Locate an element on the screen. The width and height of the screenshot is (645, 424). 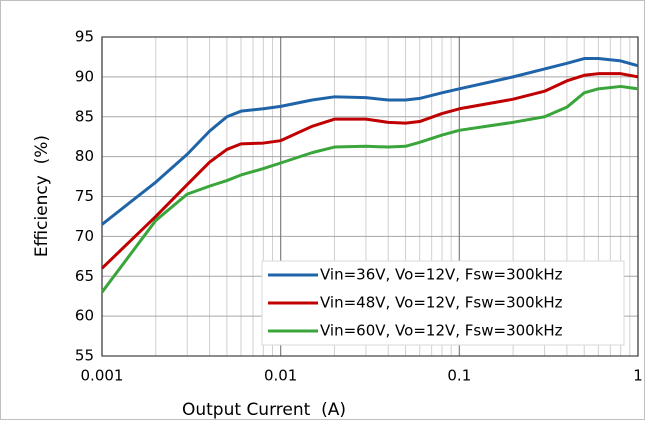
y-tick-label: 65 is located at coordinates (84, 276).